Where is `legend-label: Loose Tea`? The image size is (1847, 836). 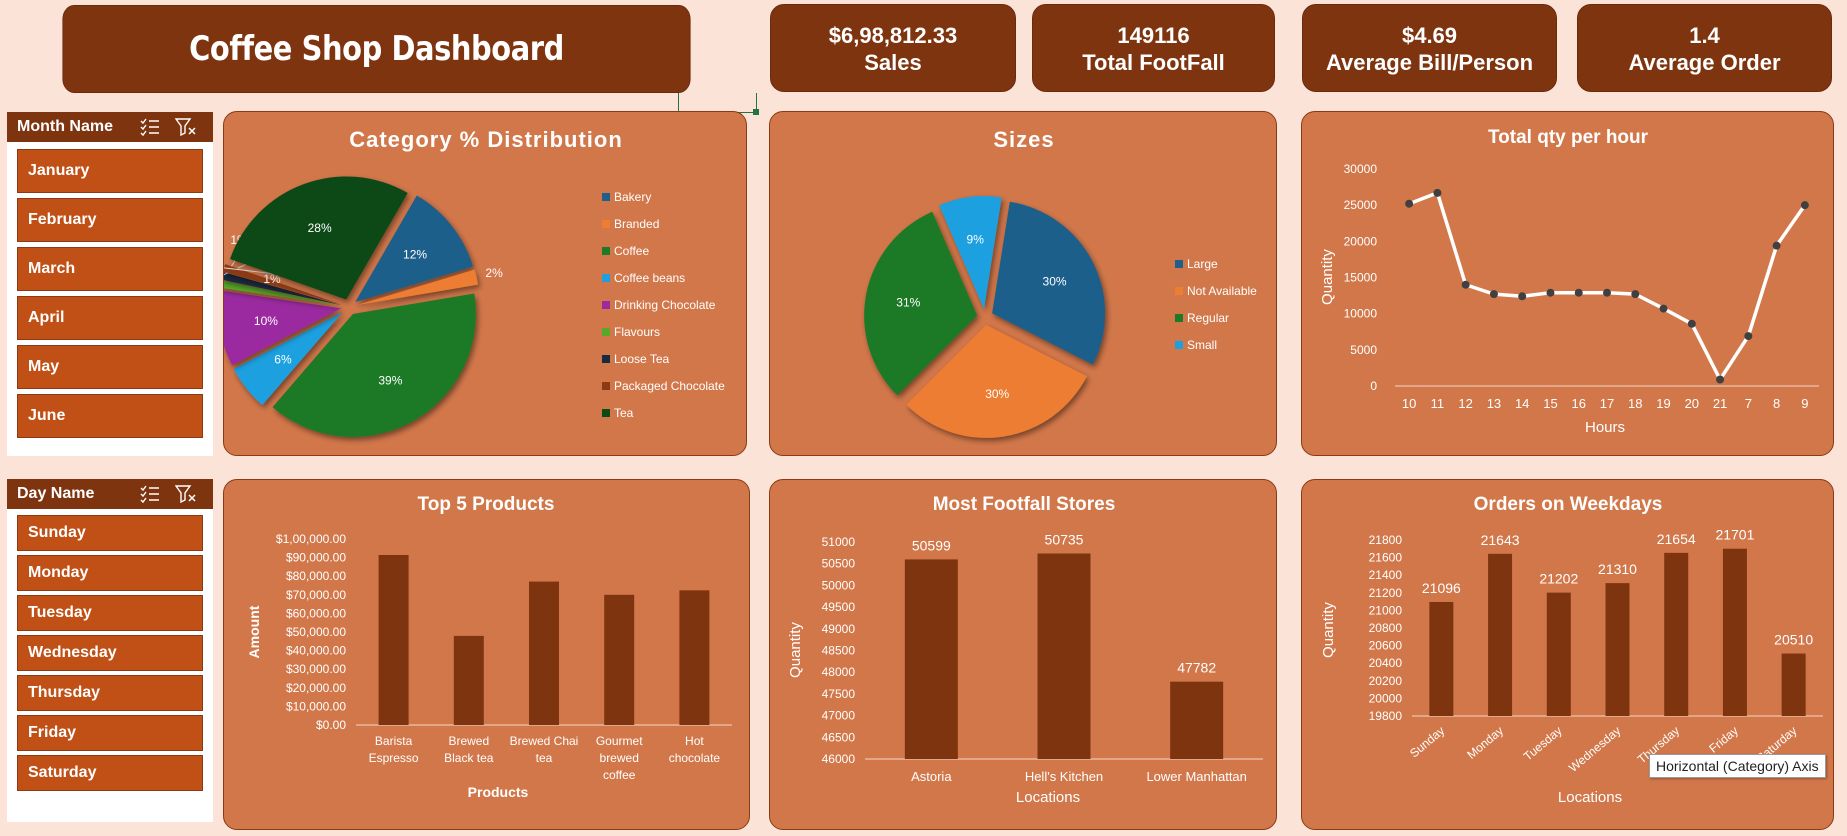
legend-label: Loose Tea is located at coordinates (641, 359).